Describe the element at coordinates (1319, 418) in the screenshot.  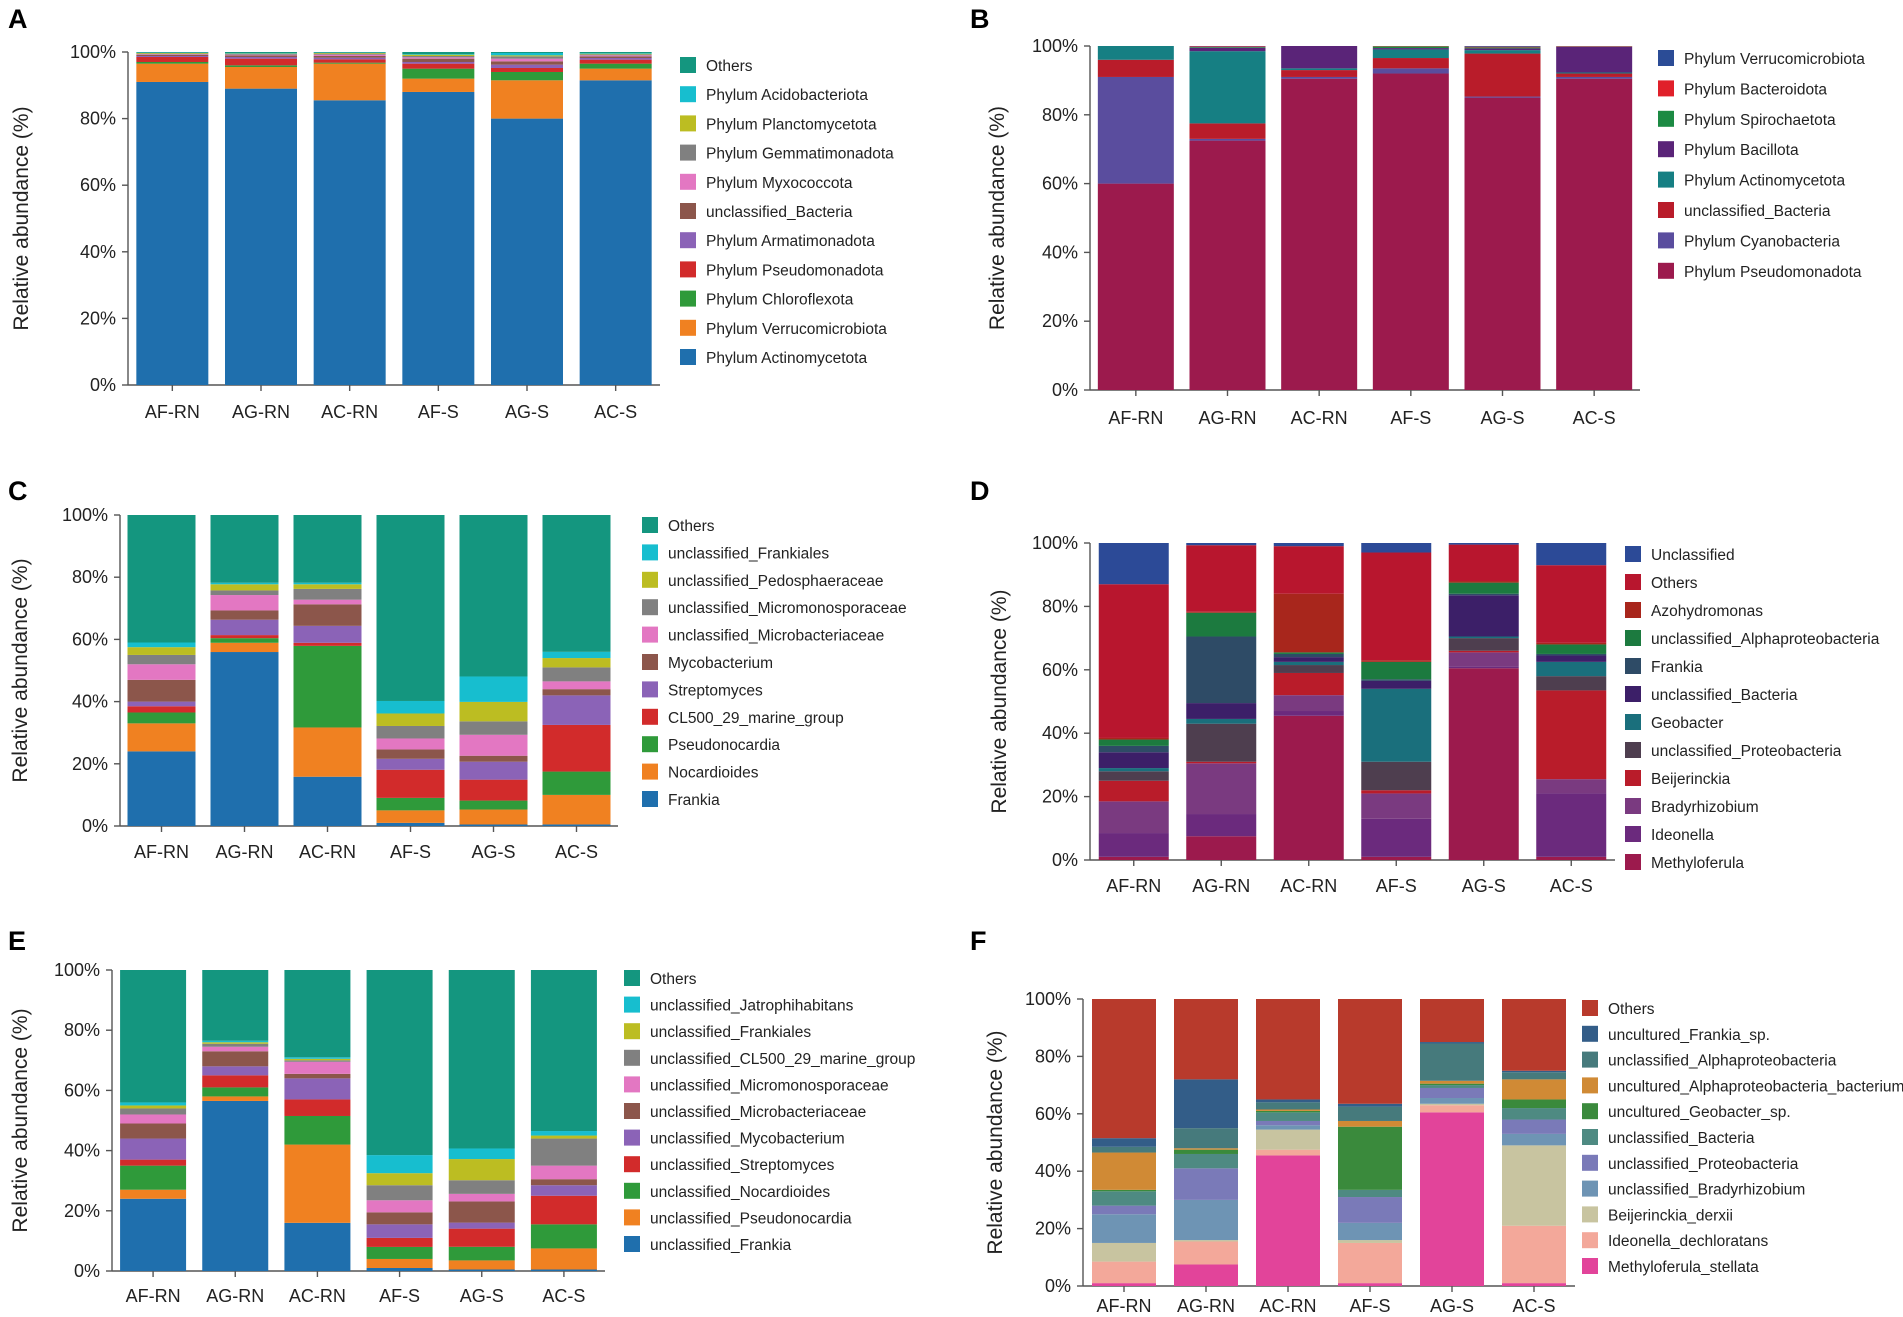
I see `panel-b-x-tick-label: AC-RN` at that location.